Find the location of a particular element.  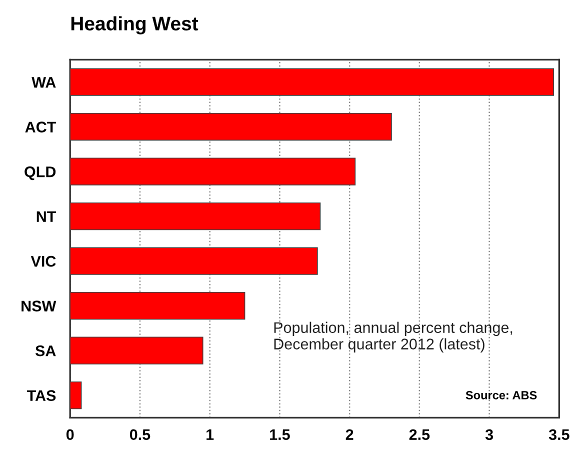

x-tick-label: 0.5 is located at coordinates (140, 434).